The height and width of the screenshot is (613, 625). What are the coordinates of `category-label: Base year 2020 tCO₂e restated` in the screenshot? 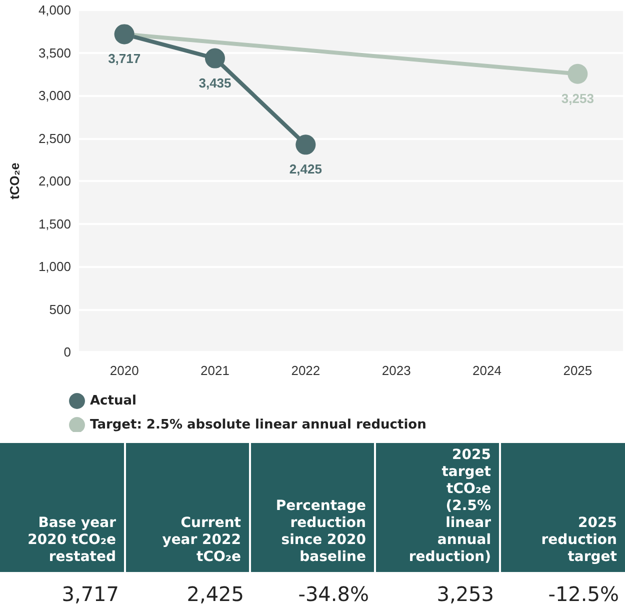 It's located at (62, 507).